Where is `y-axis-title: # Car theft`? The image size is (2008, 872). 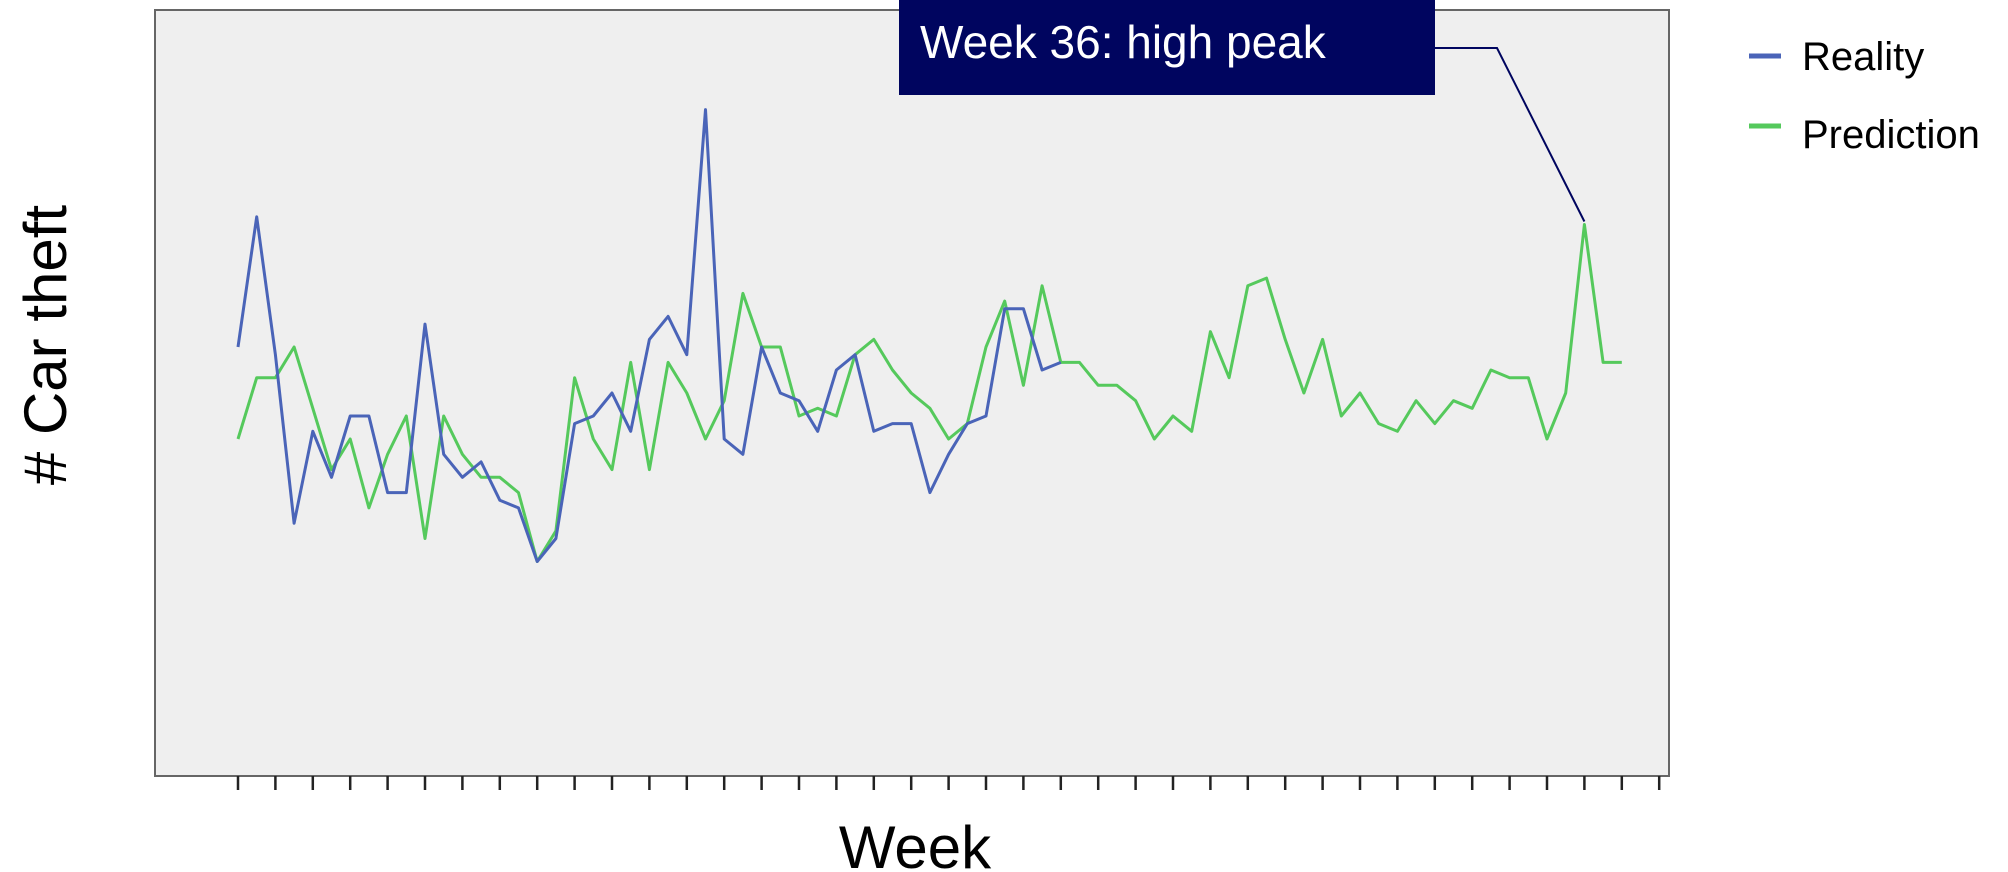
y-axis-title: # Car theft is located at coordinates (45, 345).